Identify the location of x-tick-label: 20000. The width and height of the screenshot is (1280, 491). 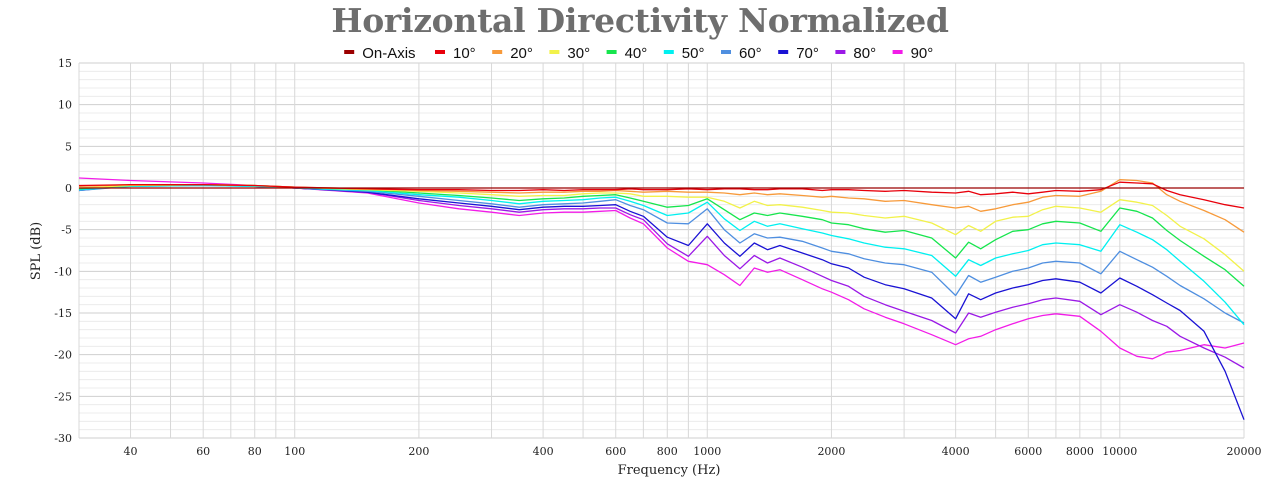
(1244, 451).